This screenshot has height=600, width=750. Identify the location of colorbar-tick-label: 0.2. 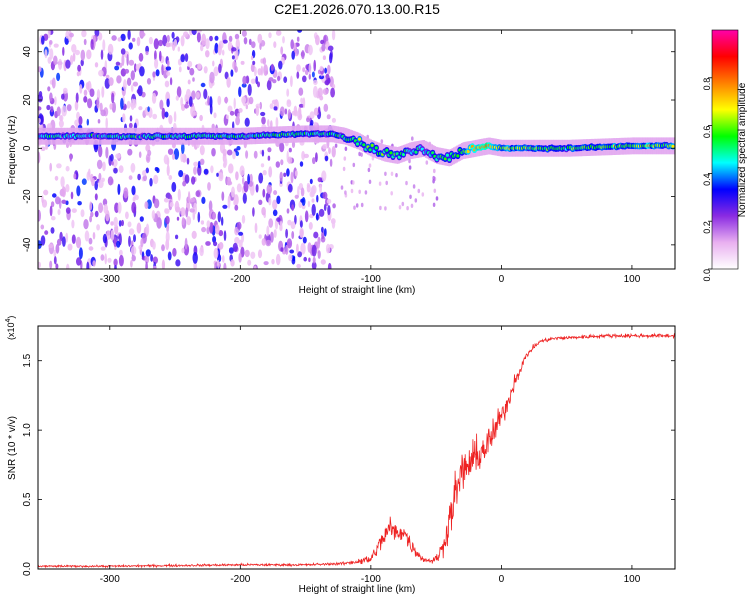
(707, 227).